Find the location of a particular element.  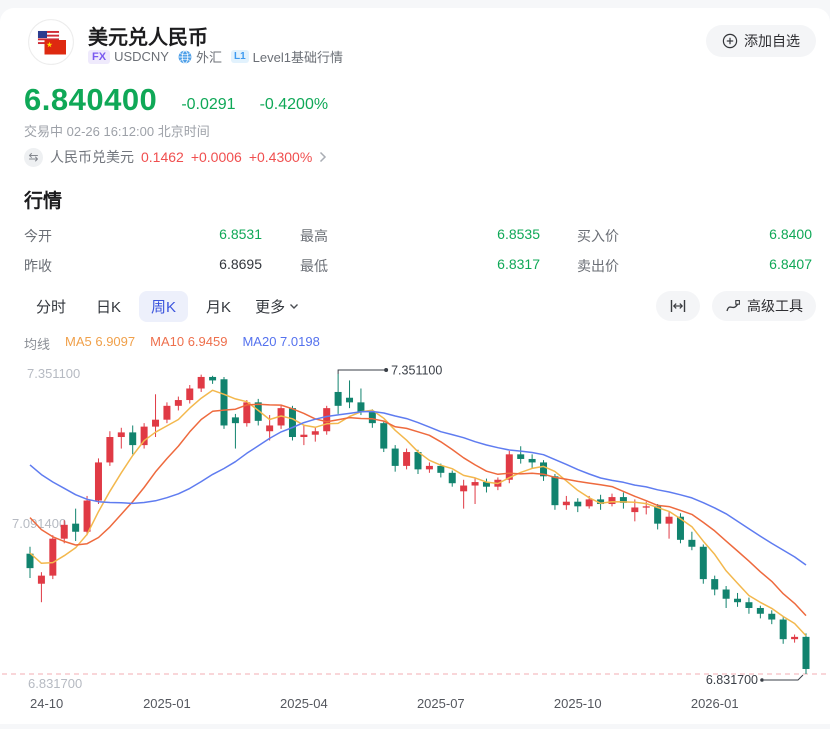

more-label: 更多 is located at coordinates (270, 307).